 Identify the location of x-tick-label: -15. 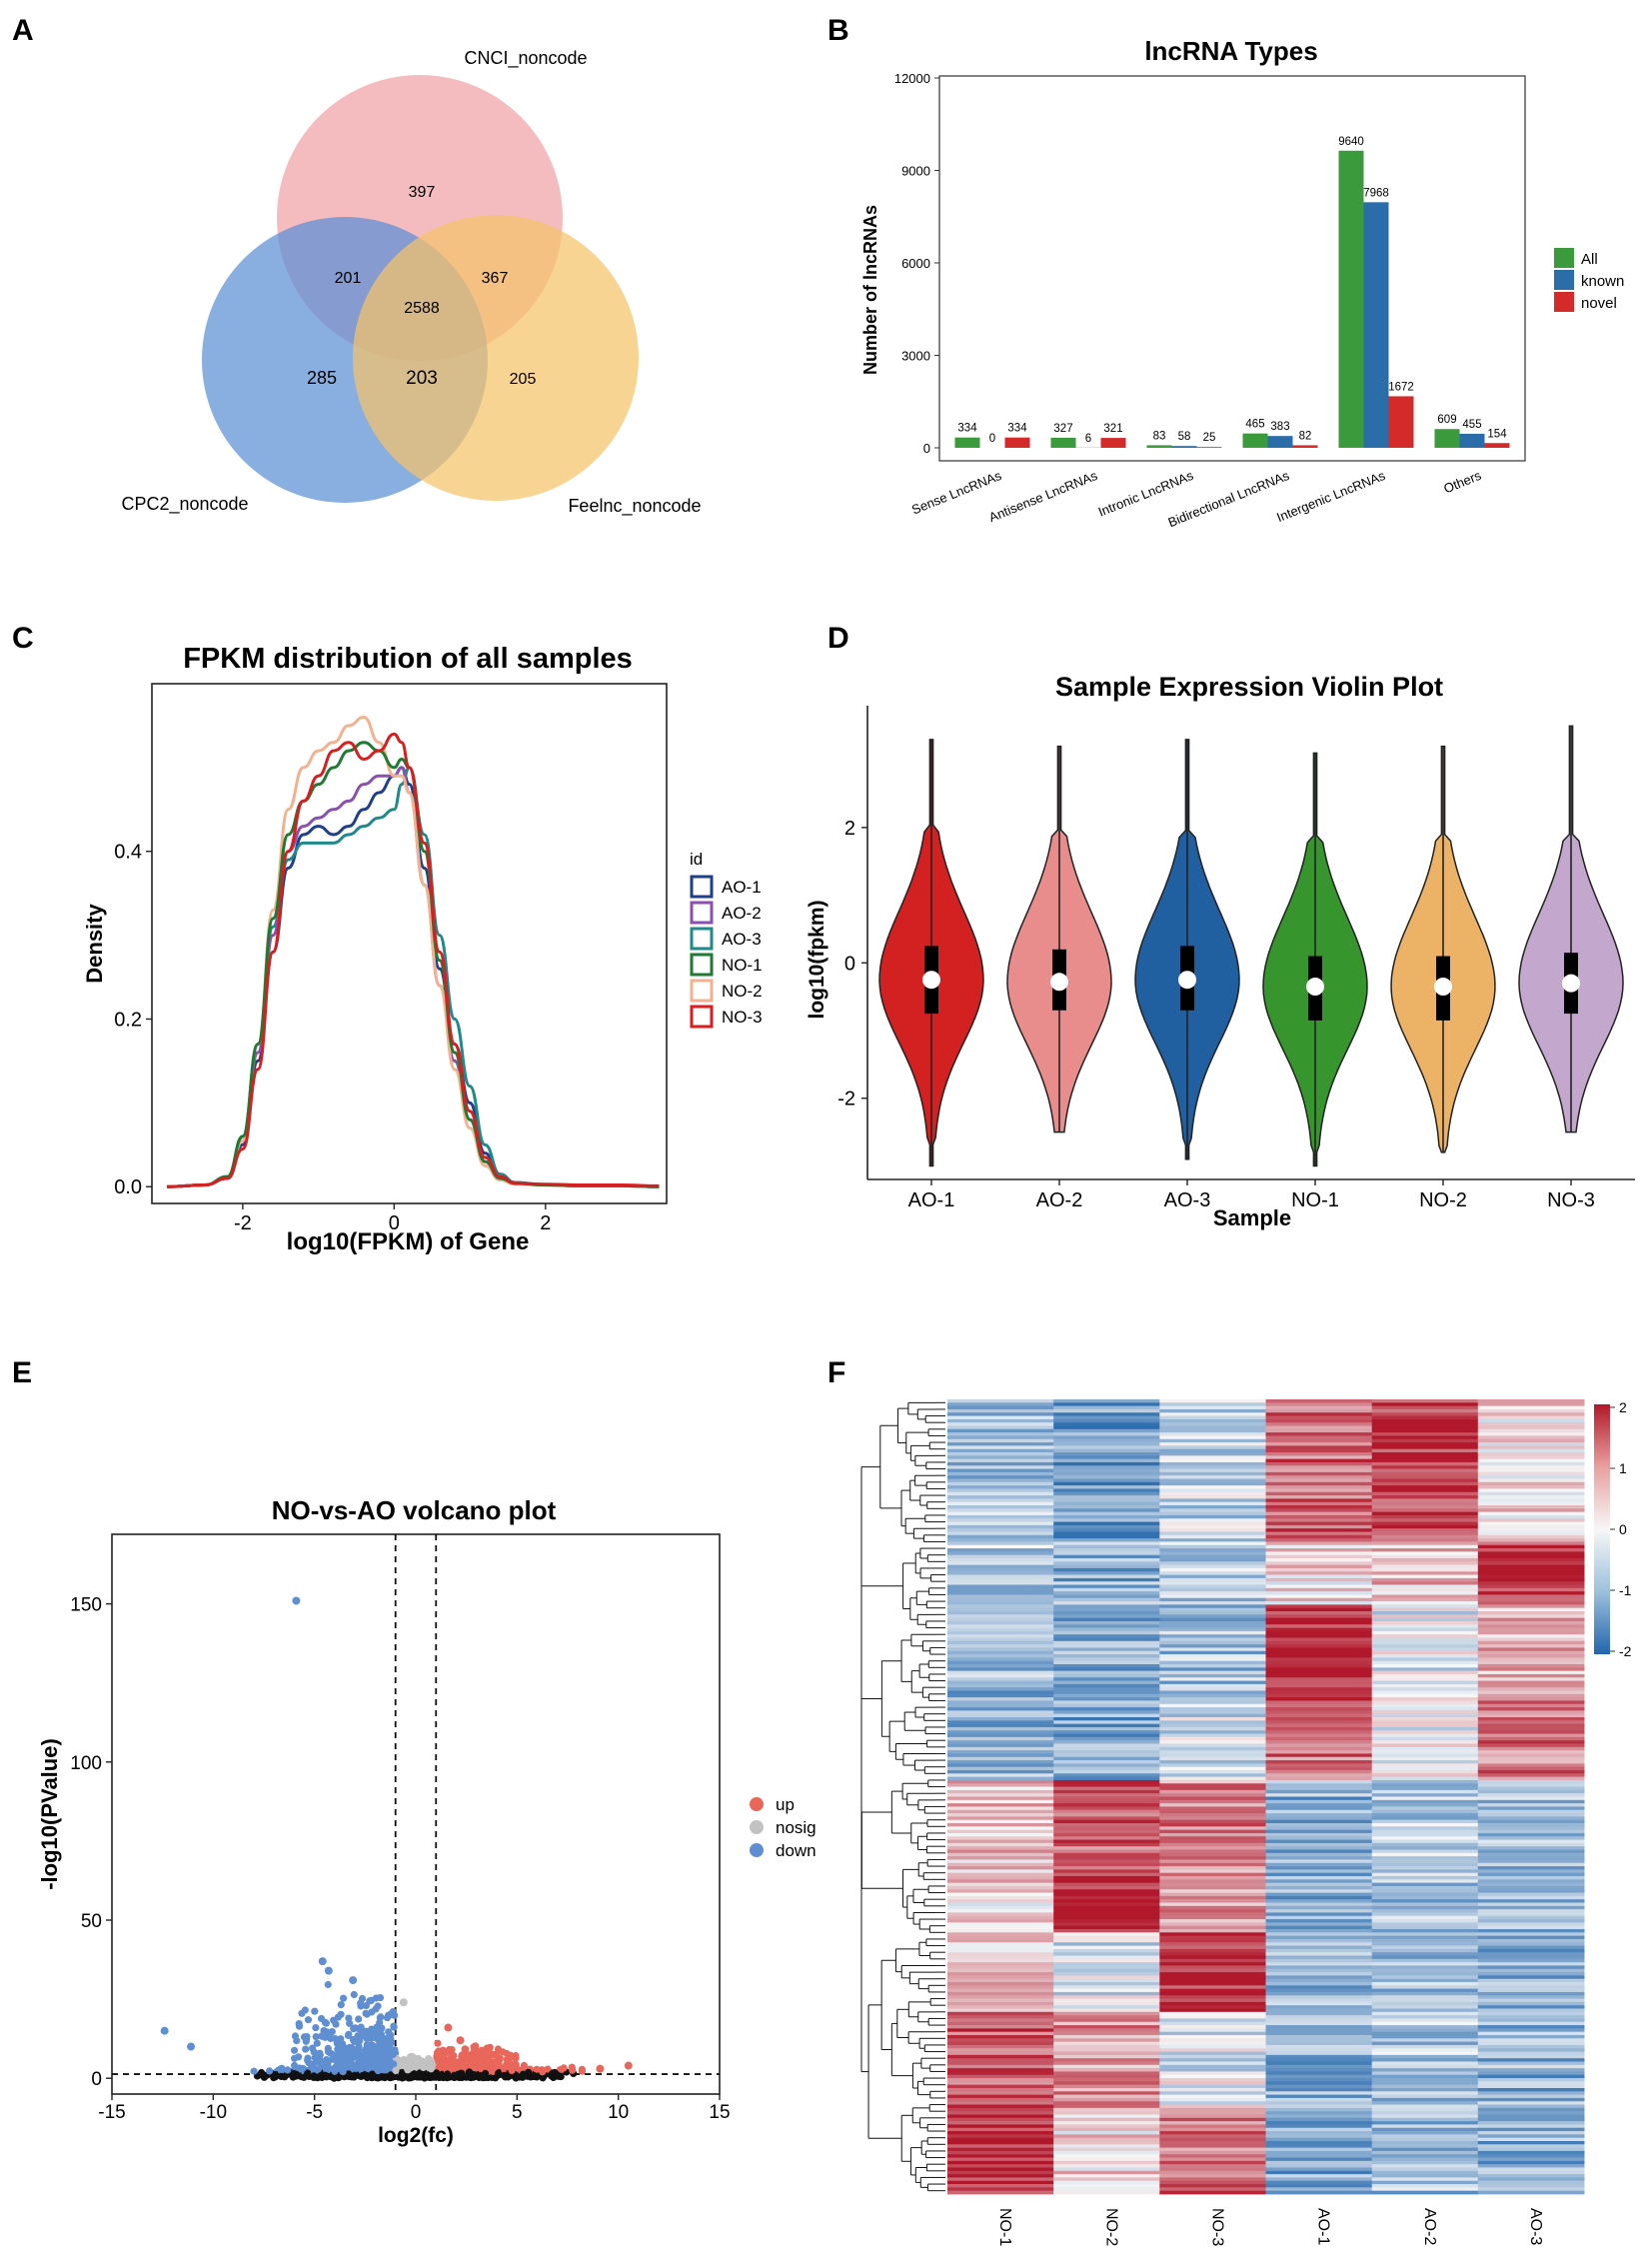
(112, 2112).